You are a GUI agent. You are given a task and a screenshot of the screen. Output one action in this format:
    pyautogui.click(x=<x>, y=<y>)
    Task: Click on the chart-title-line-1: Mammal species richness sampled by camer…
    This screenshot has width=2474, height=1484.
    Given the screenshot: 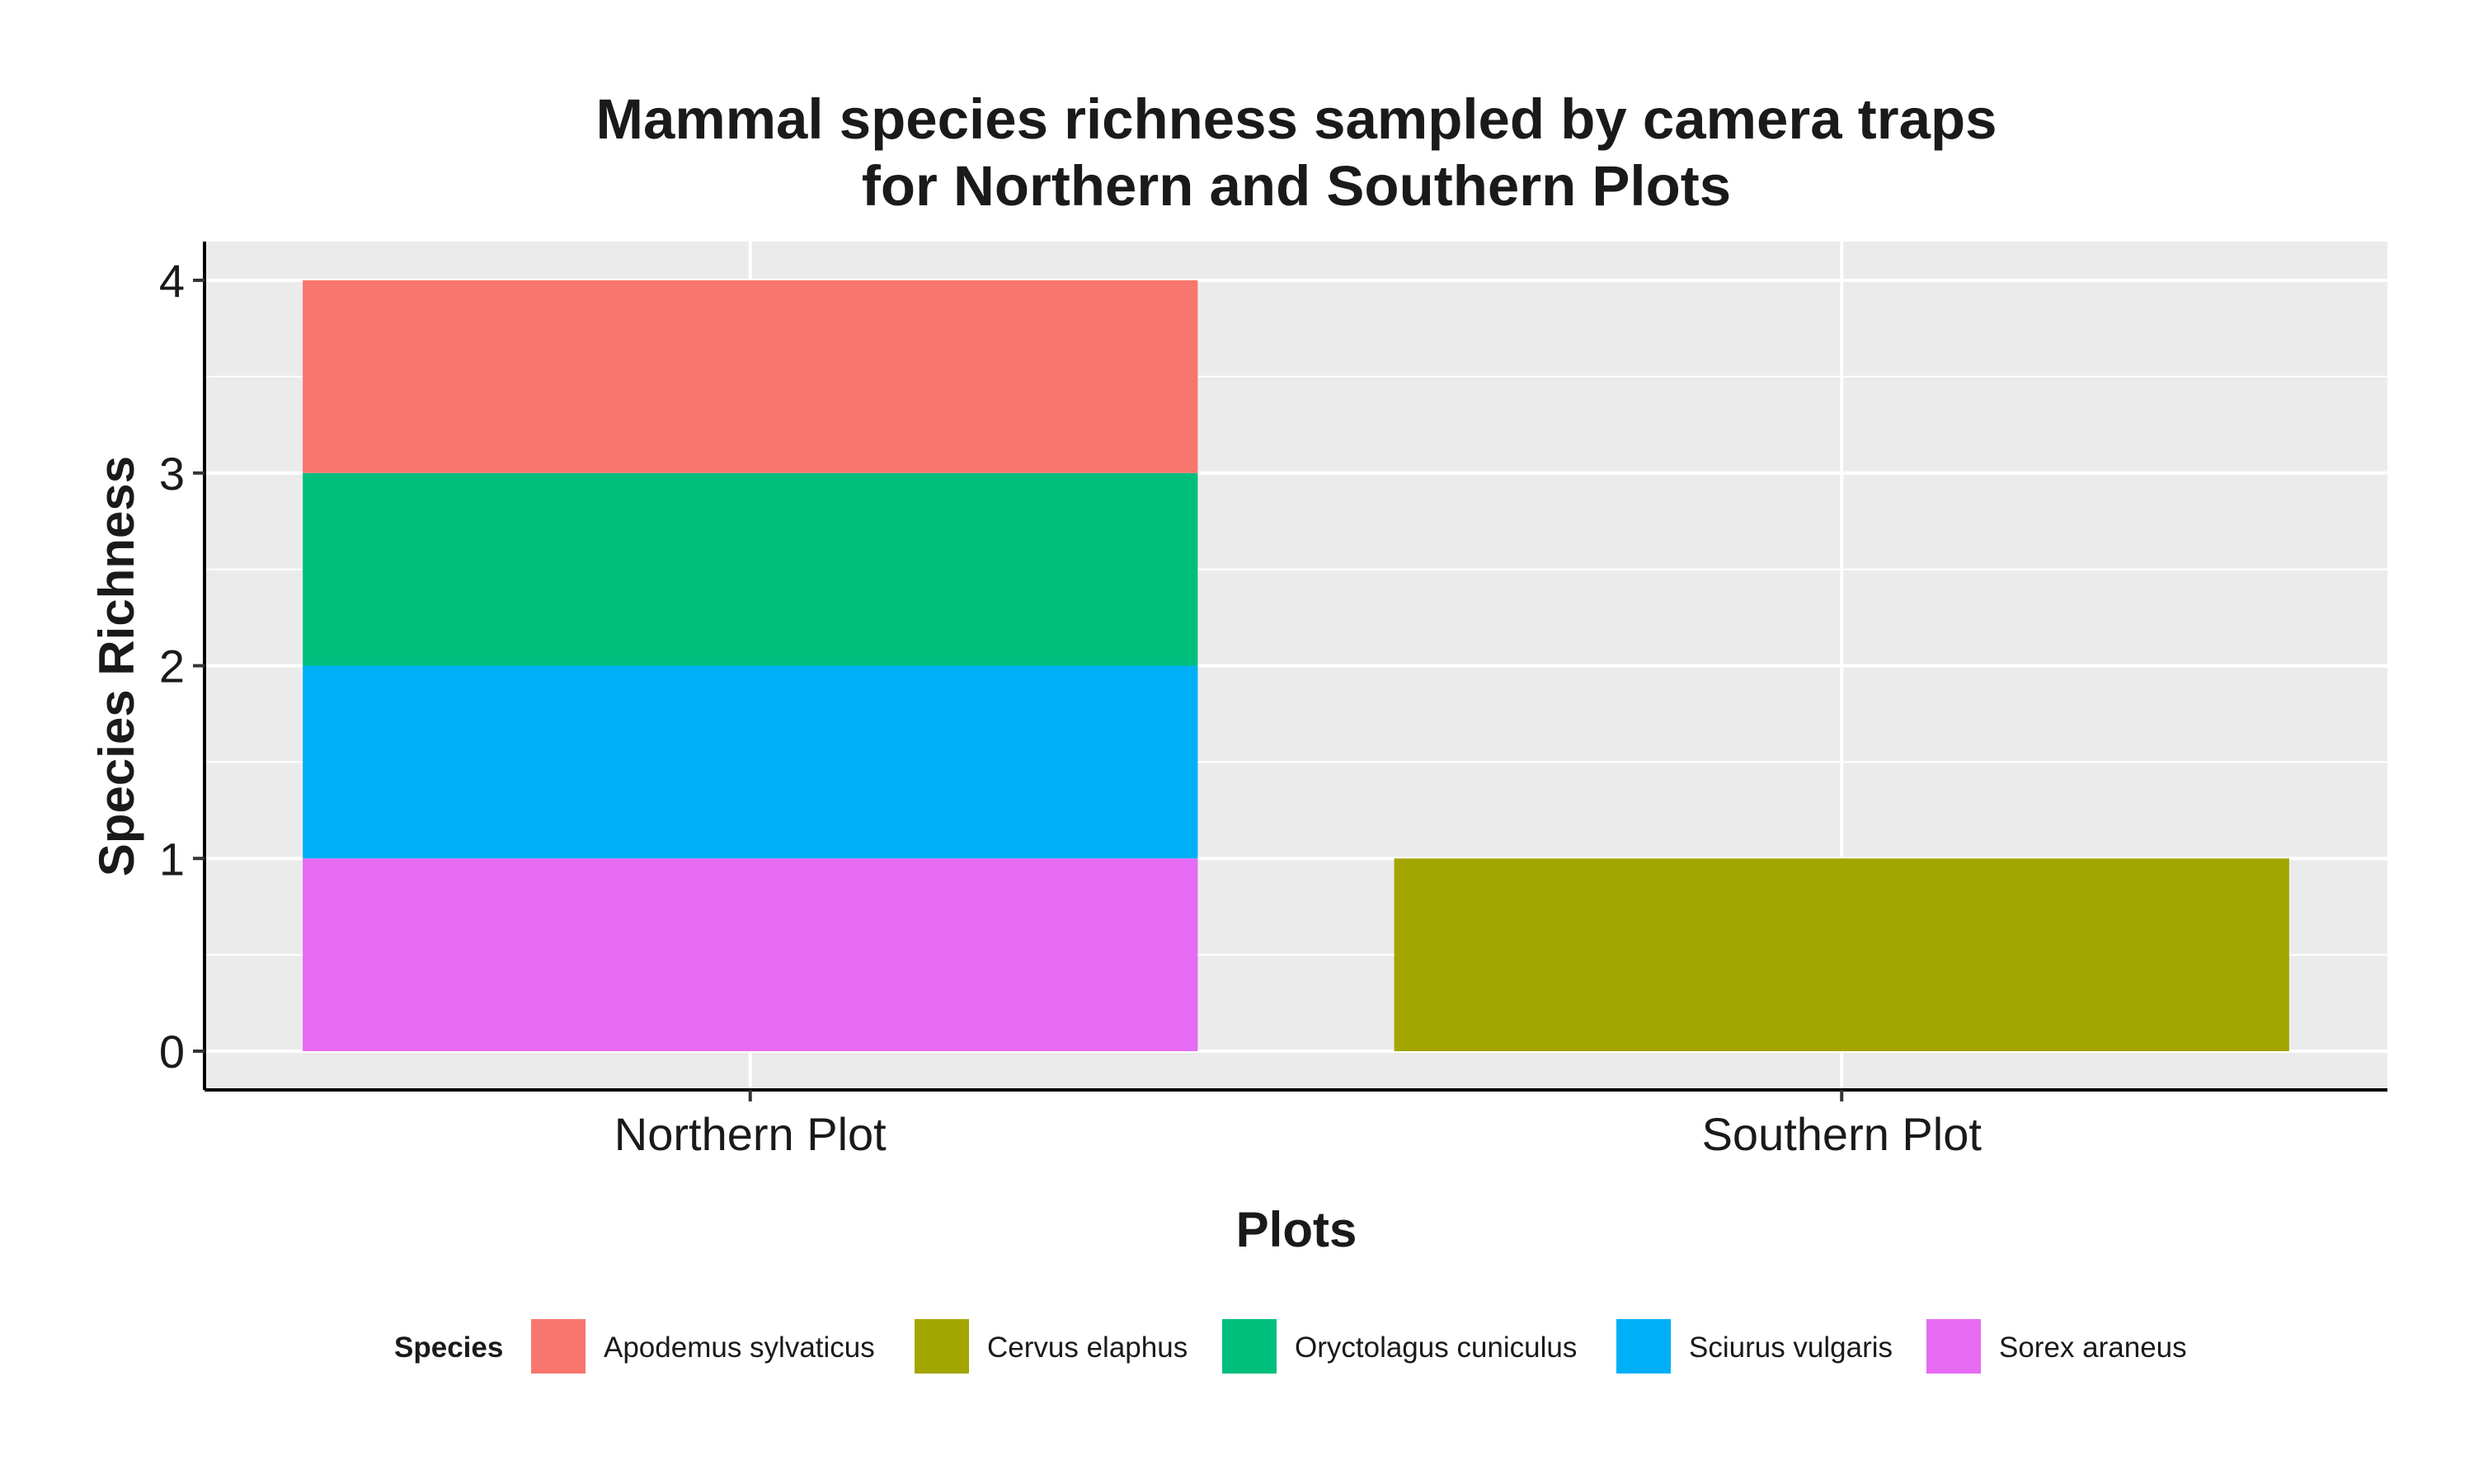 What is the action you would take?
    pyautogui.click(x=1296, y=119)
    